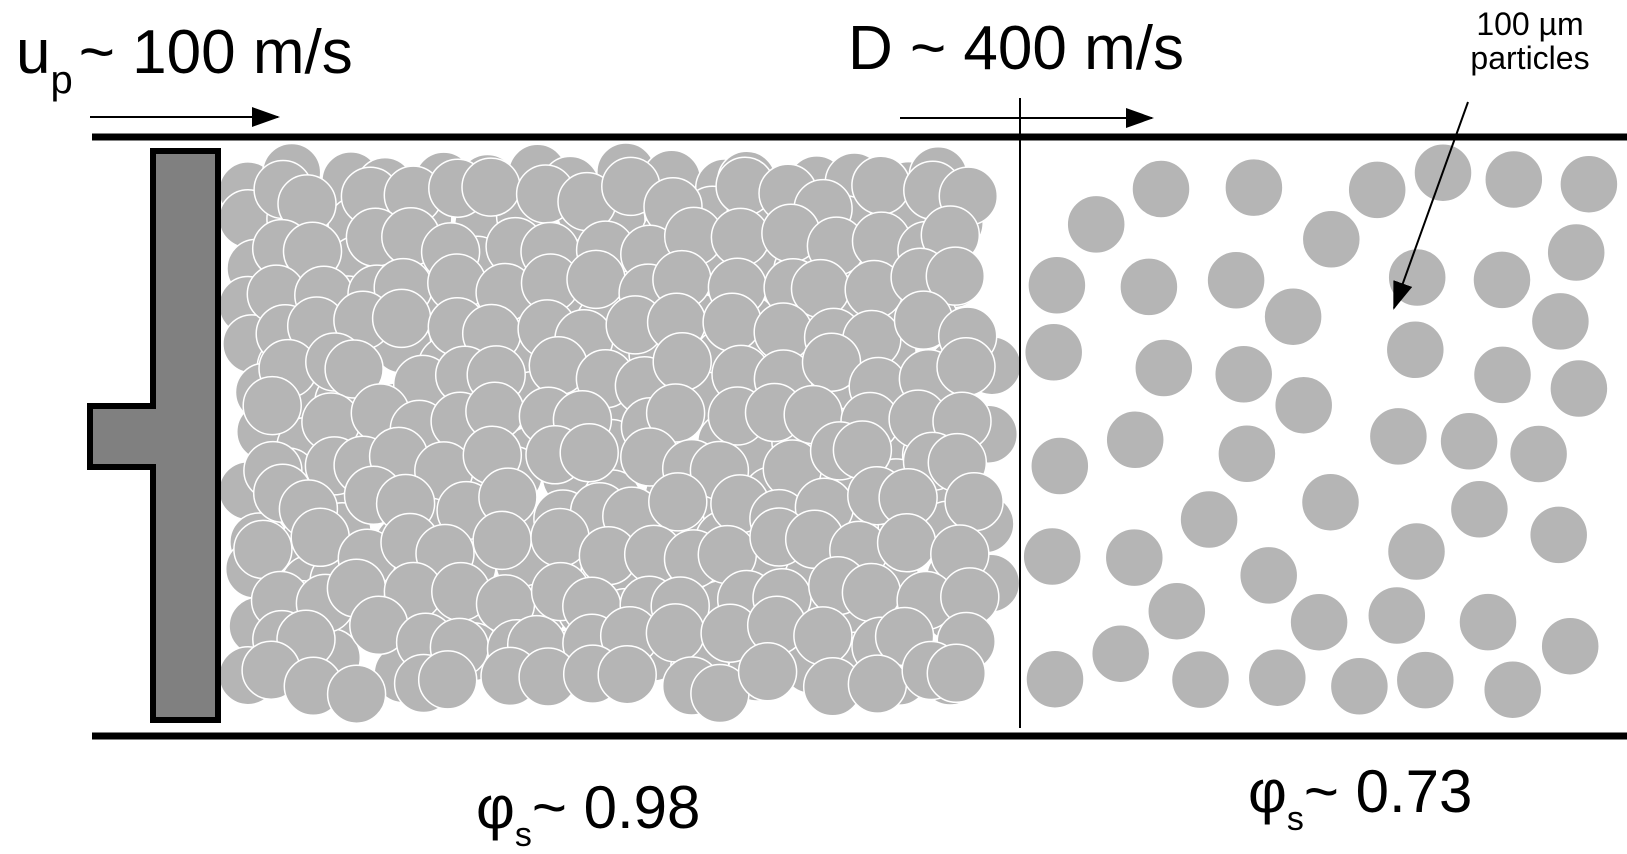 This screenshot has width=1627, height=854. I want to click on loose-volume-fraction-label: φs~ 0.73, so click(1360, 799).